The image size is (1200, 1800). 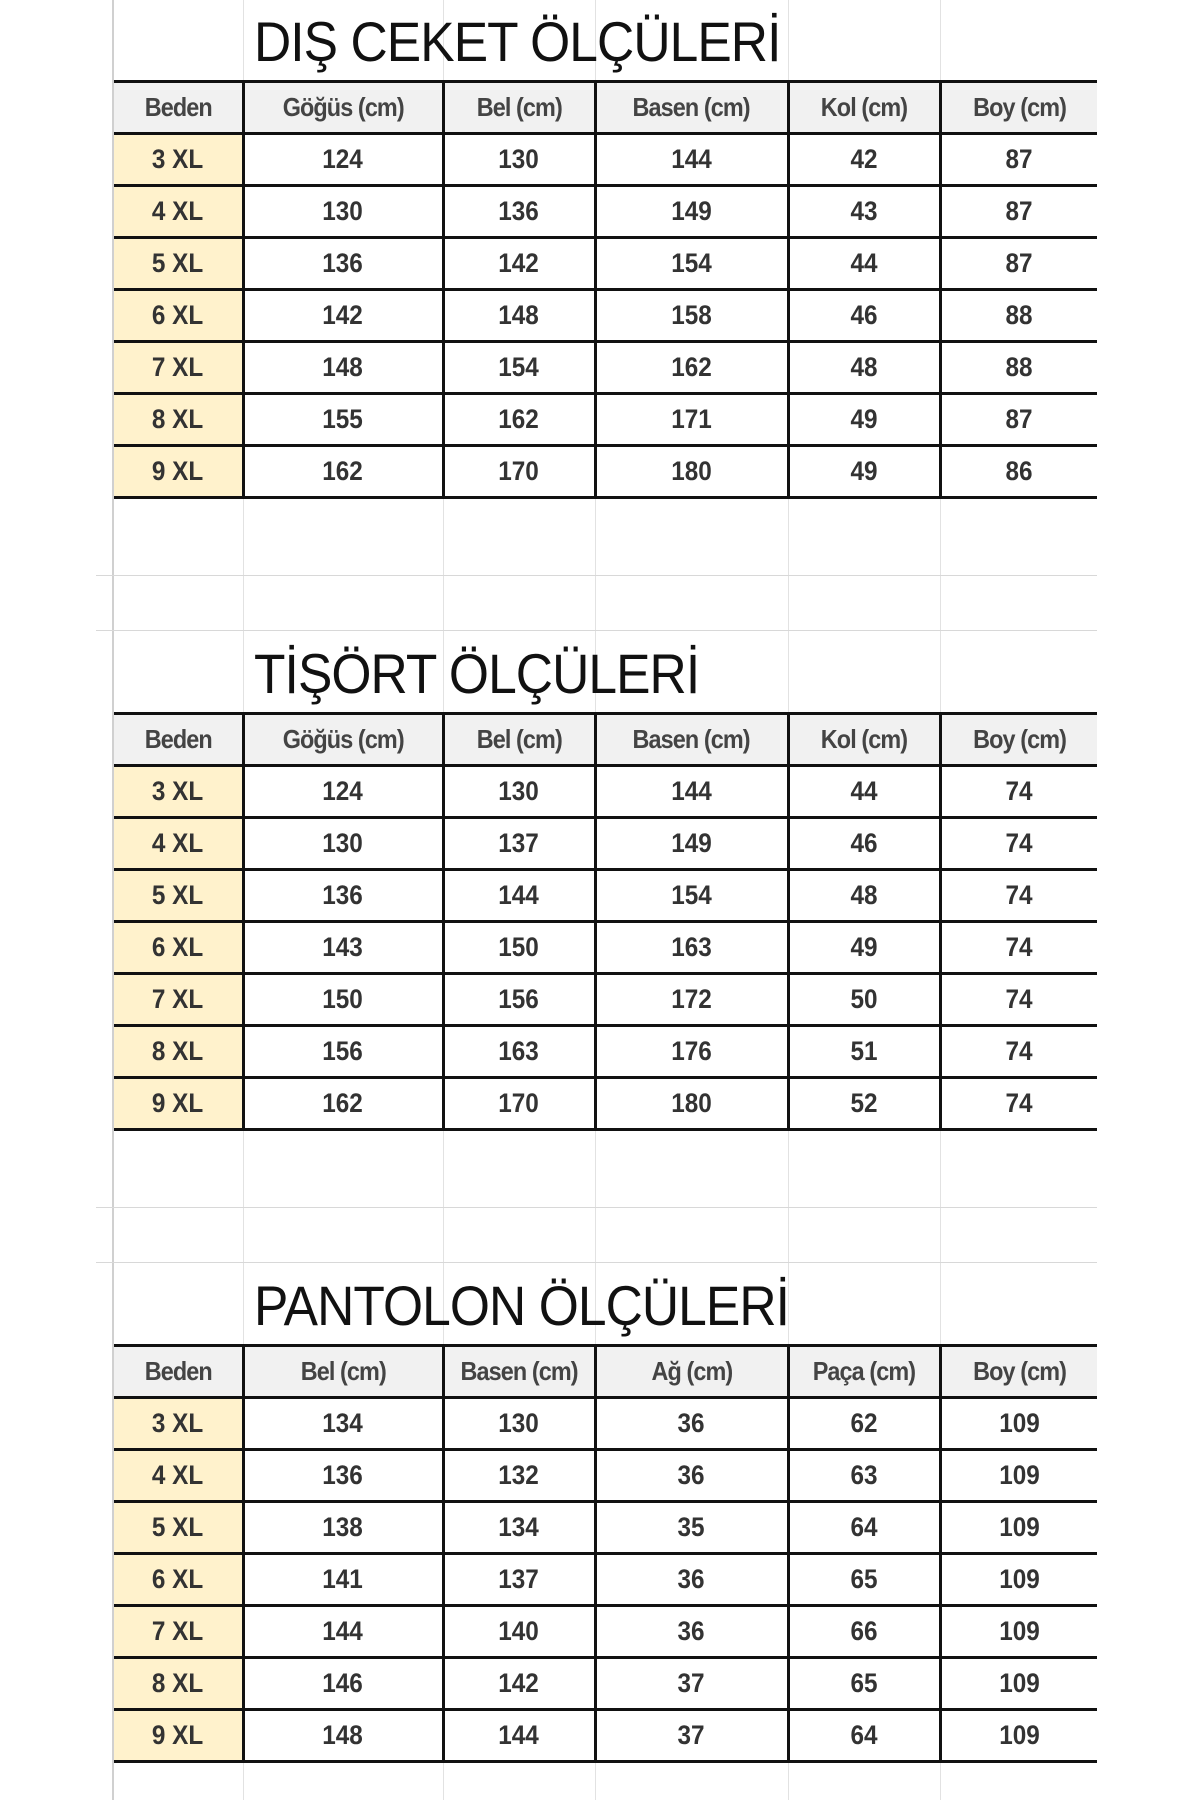 What do you see at coordinates (343, 1579) in the screenshot?
I see `measurement-cell: 141` at bounding box center [343, 1579].